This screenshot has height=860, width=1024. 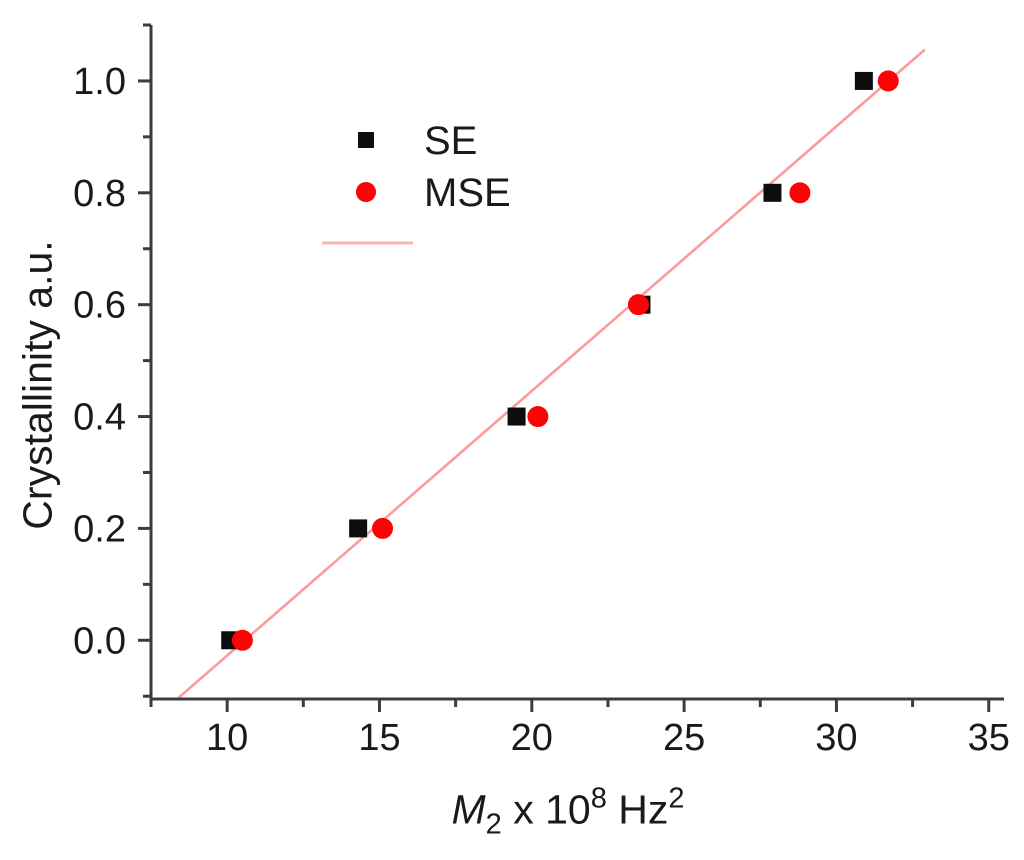 I want to click on legend-label-mse: MSE, so click(x=467, y=193).